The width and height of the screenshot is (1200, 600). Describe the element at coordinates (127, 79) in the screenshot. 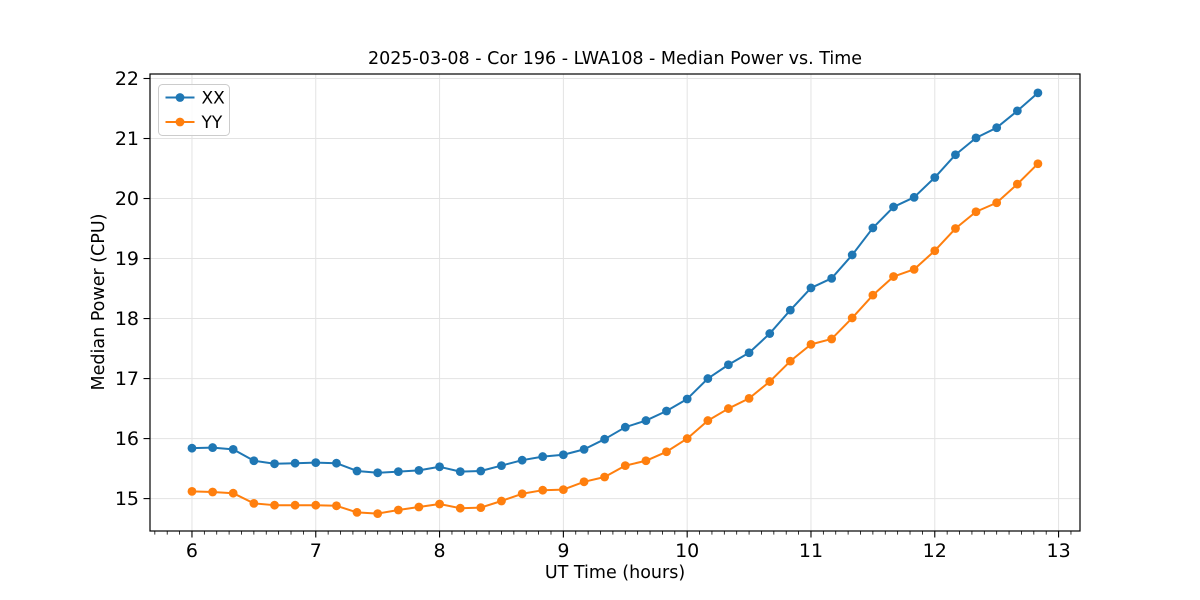

I see `y-tick-label: 22` at that location.